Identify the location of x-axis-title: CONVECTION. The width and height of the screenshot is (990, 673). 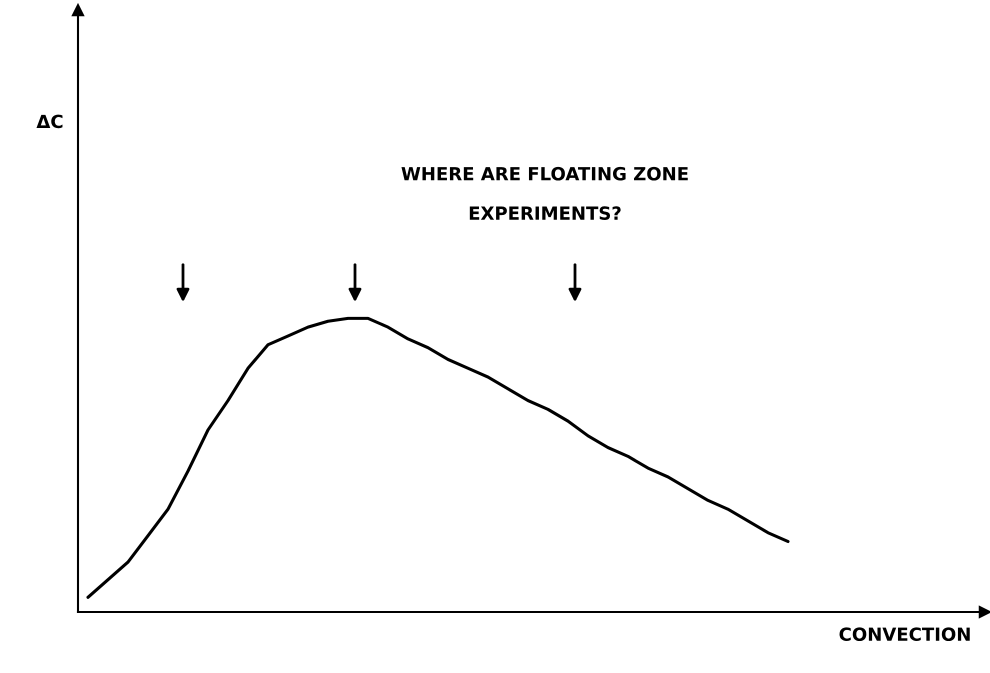
(905, 634).